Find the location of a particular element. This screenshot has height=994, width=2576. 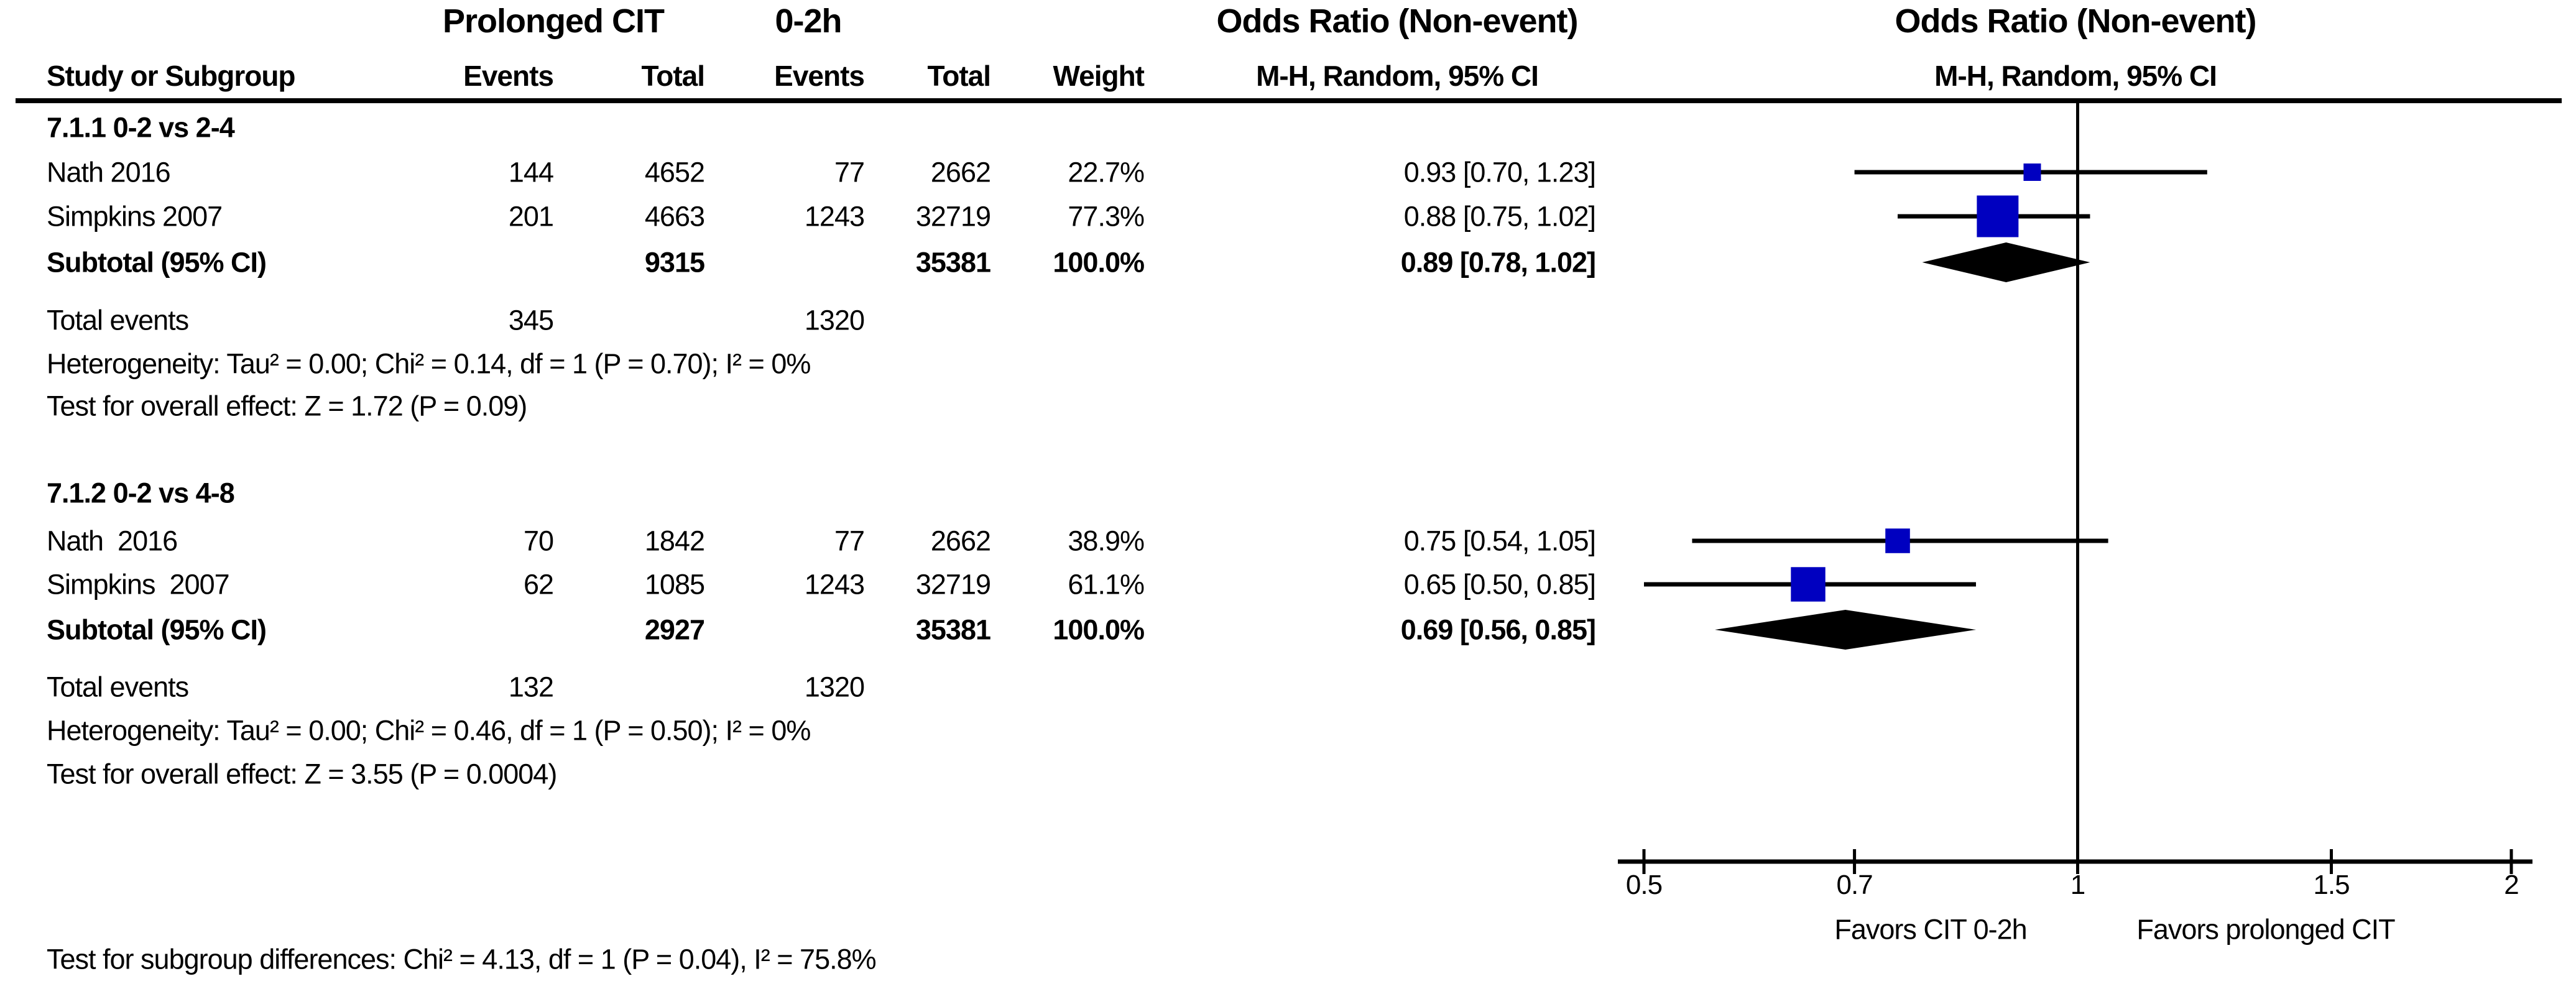

events1-cell: 70 is located at coordinates (538, 541).